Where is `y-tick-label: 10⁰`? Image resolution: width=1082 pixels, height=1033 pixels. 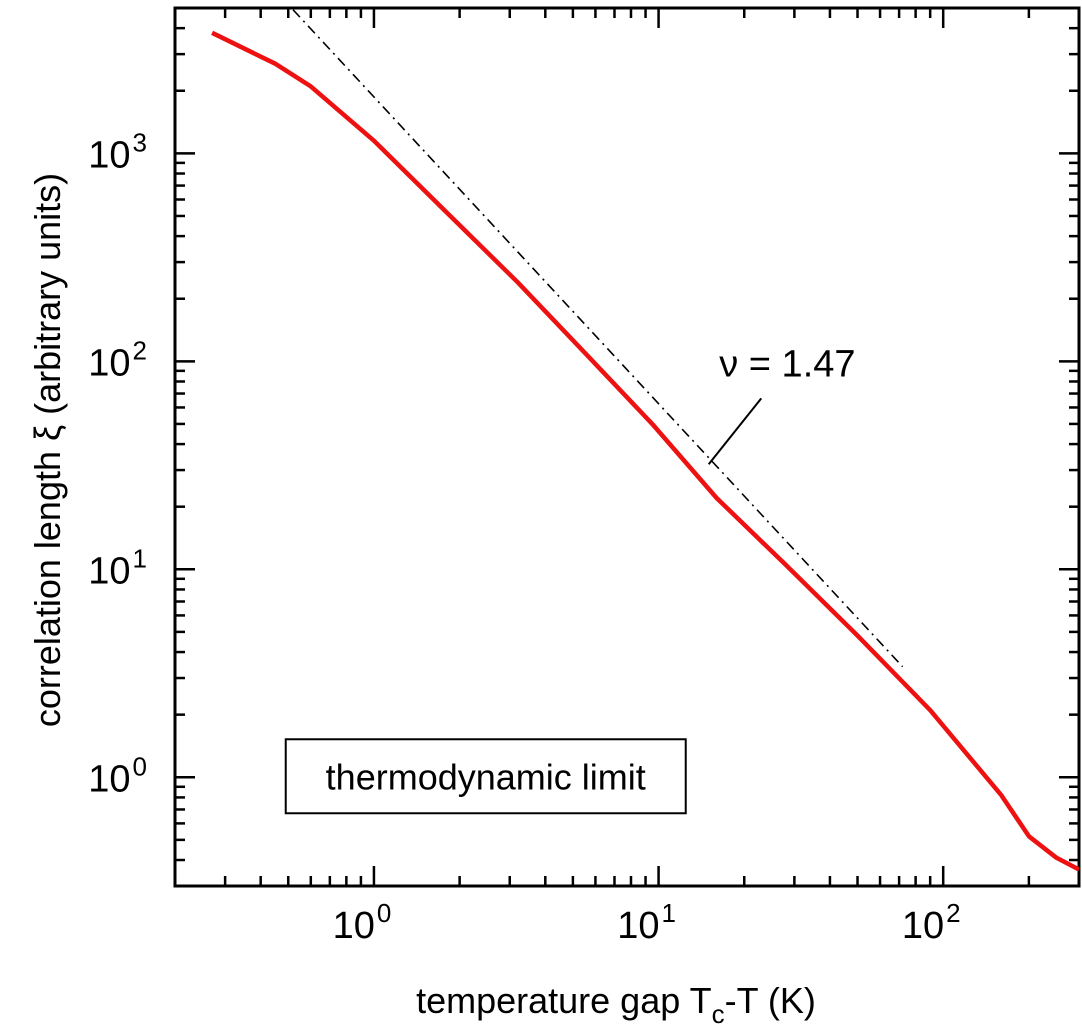
y-tick-label: 10⁰ is located at coordinates (117, 775).